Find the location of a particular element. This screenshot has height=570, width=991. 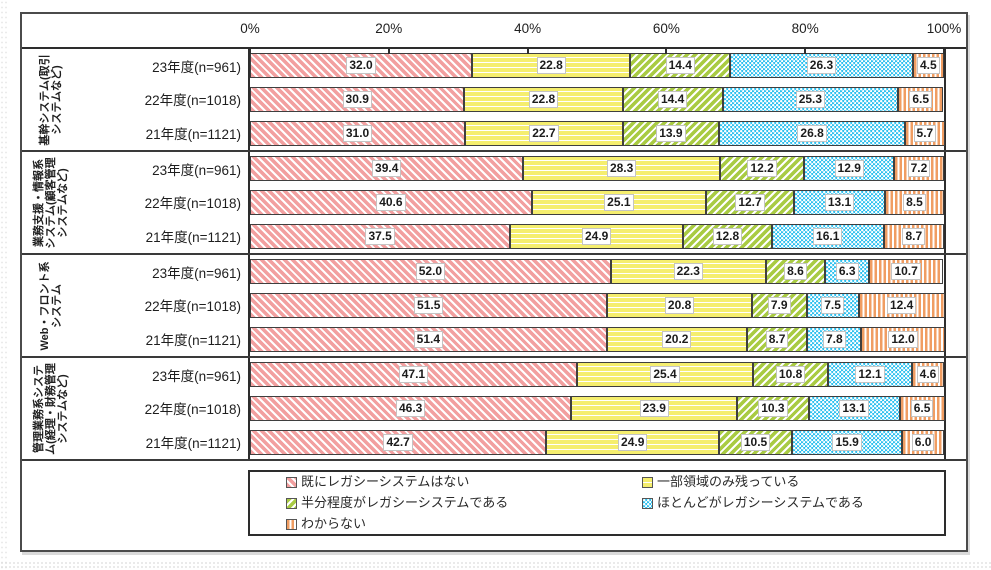

legend-item-3: ほとんどがレガシーシステムである is located at coordinates (793, 503).